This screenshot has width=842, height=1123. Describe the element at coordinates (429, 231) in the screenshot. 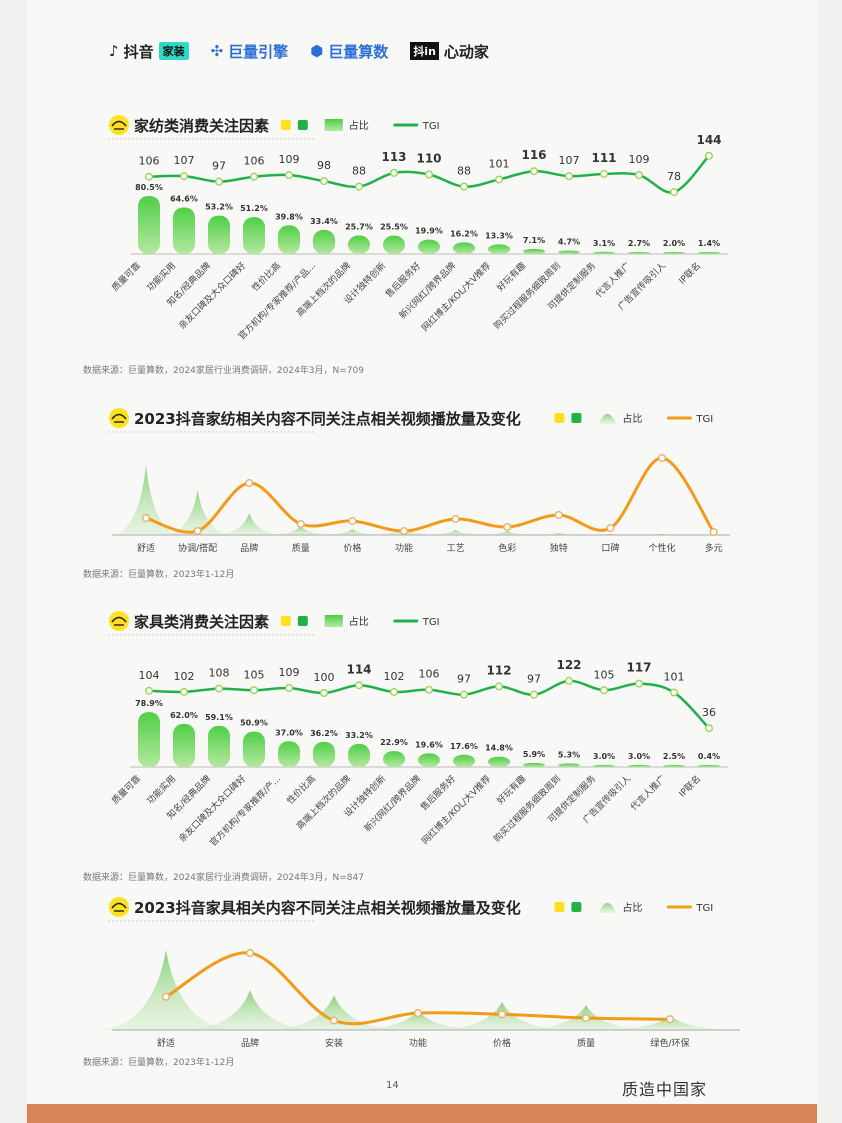

I see `share-label: 19.9%` at that location.